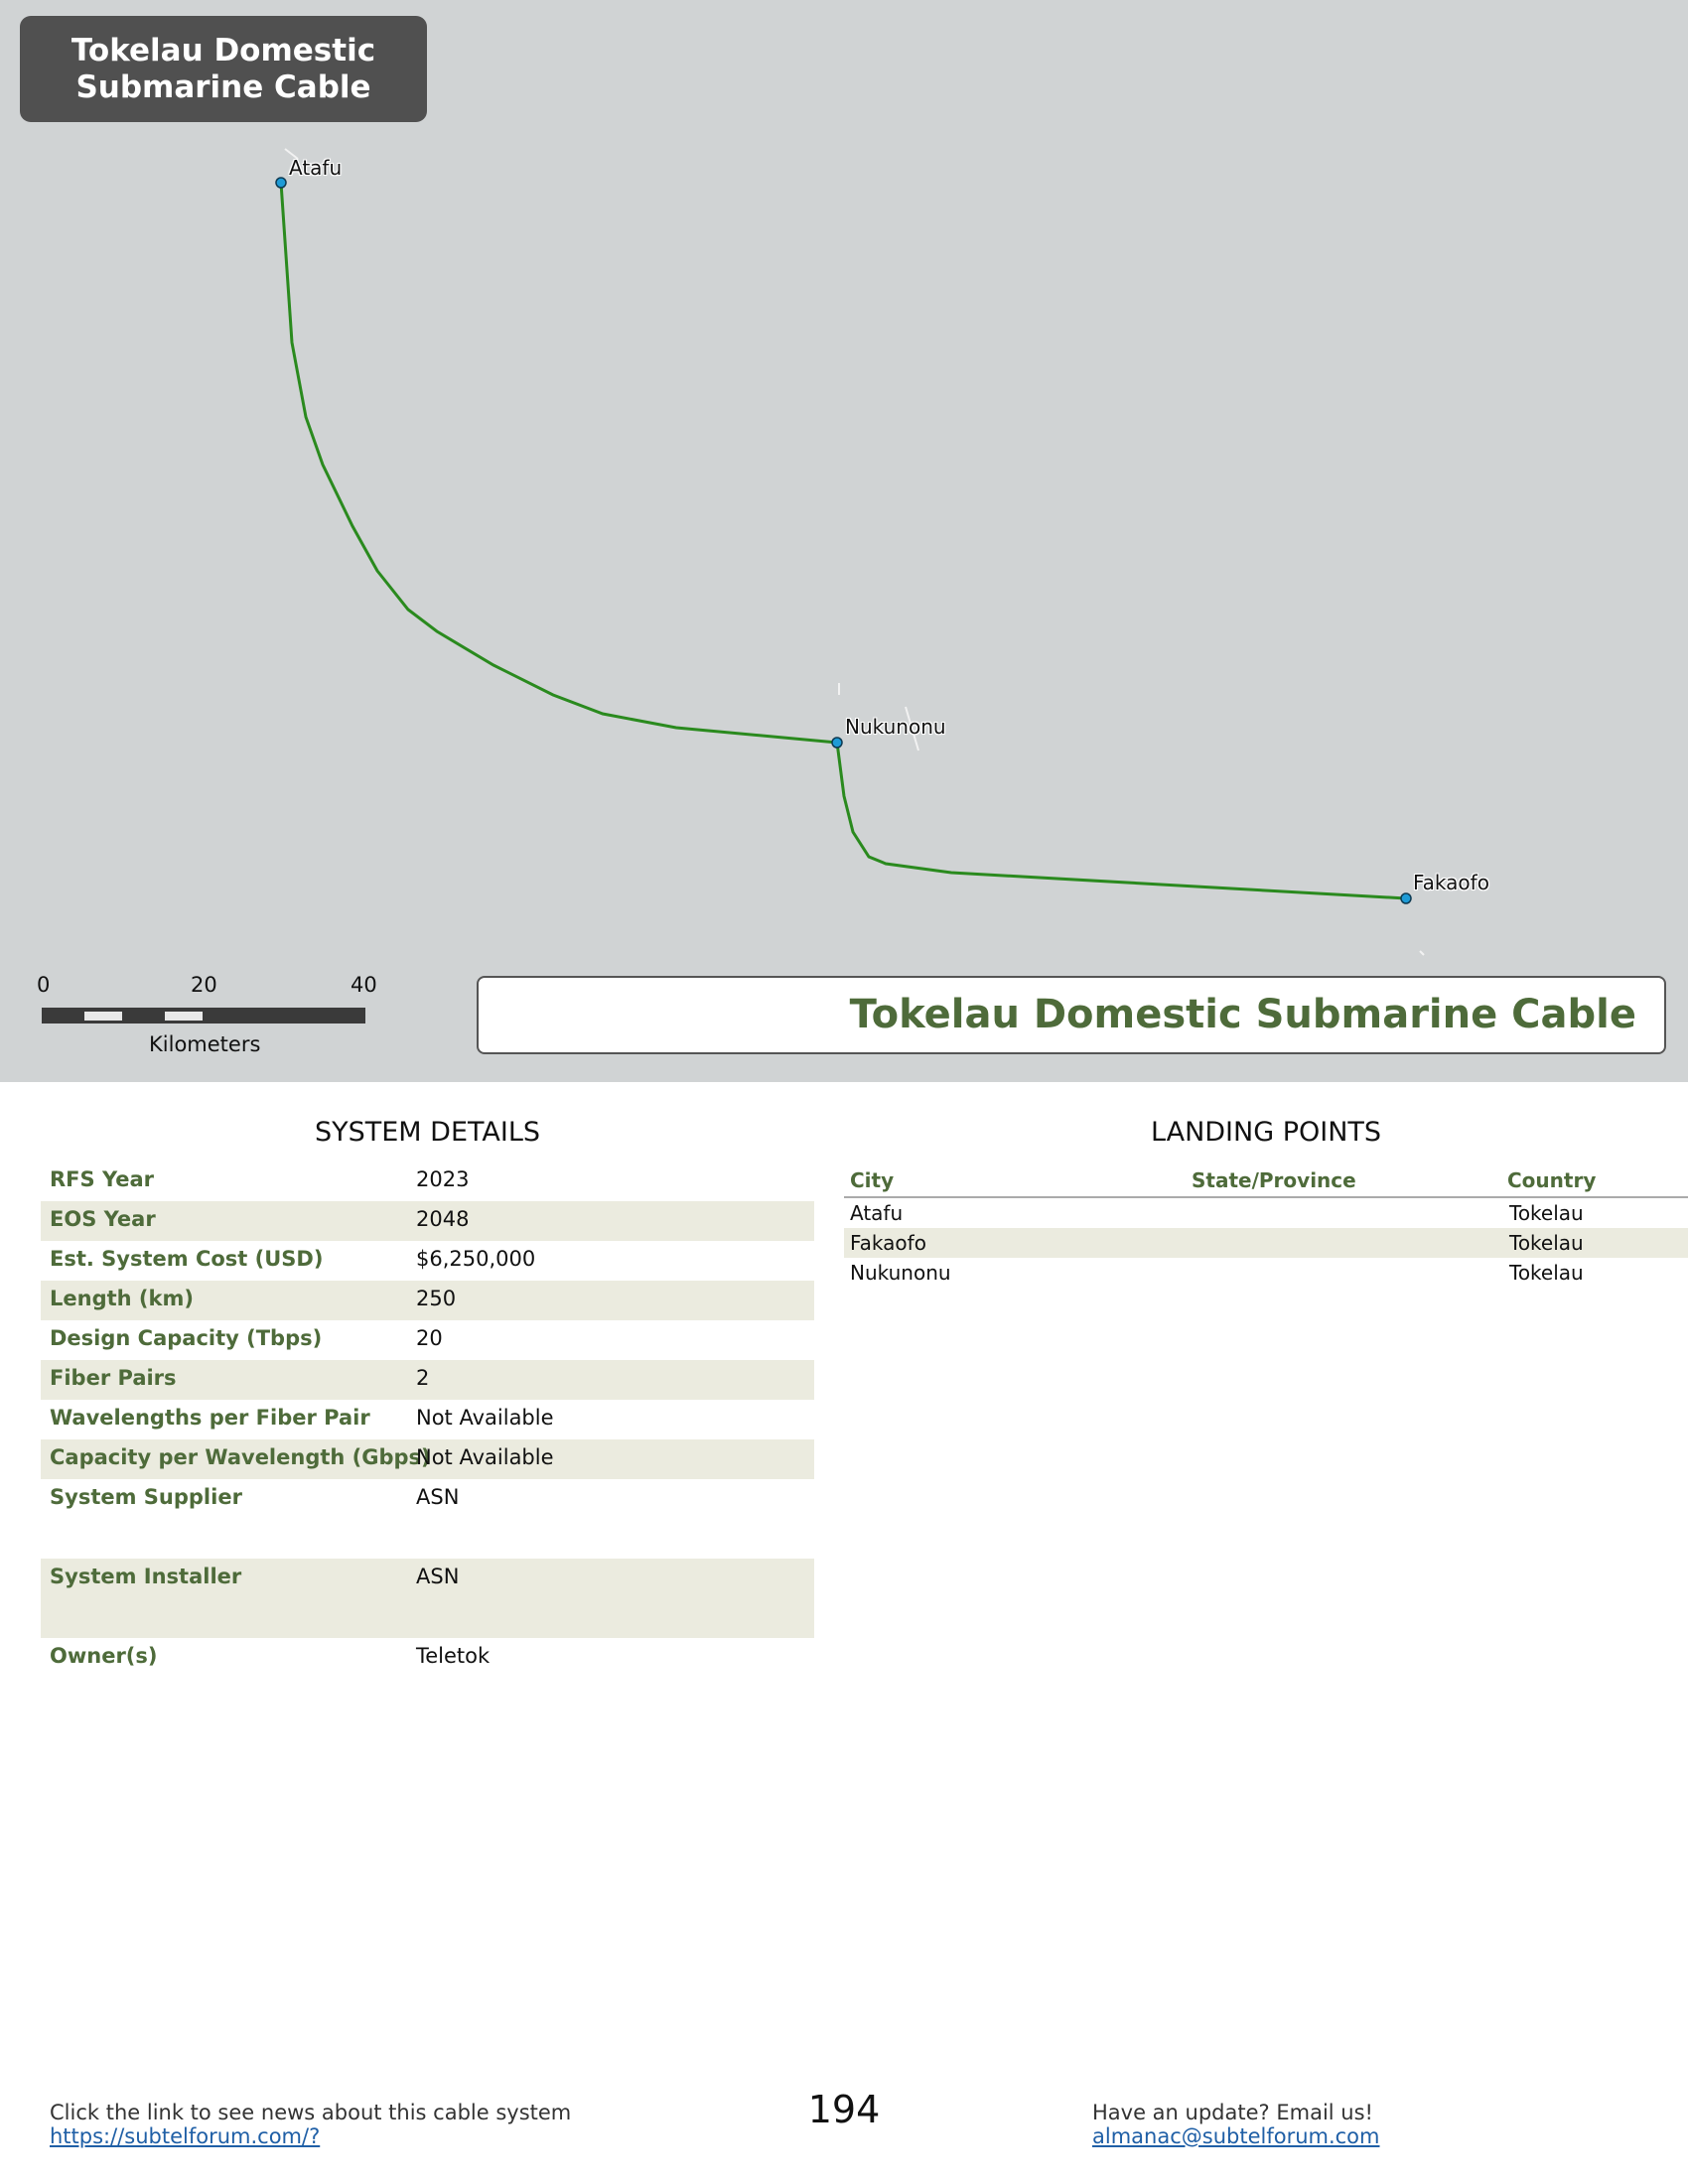  I want to click on detail-row-system-cost: Est. System Cost (USD) $6,250,000, so click(427, 1261).